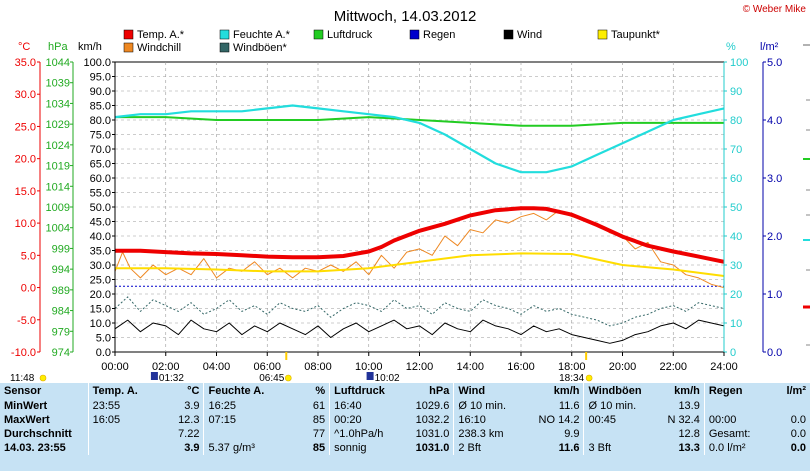  I want to click on pressure-tick-label: 989, so click(61, 291).